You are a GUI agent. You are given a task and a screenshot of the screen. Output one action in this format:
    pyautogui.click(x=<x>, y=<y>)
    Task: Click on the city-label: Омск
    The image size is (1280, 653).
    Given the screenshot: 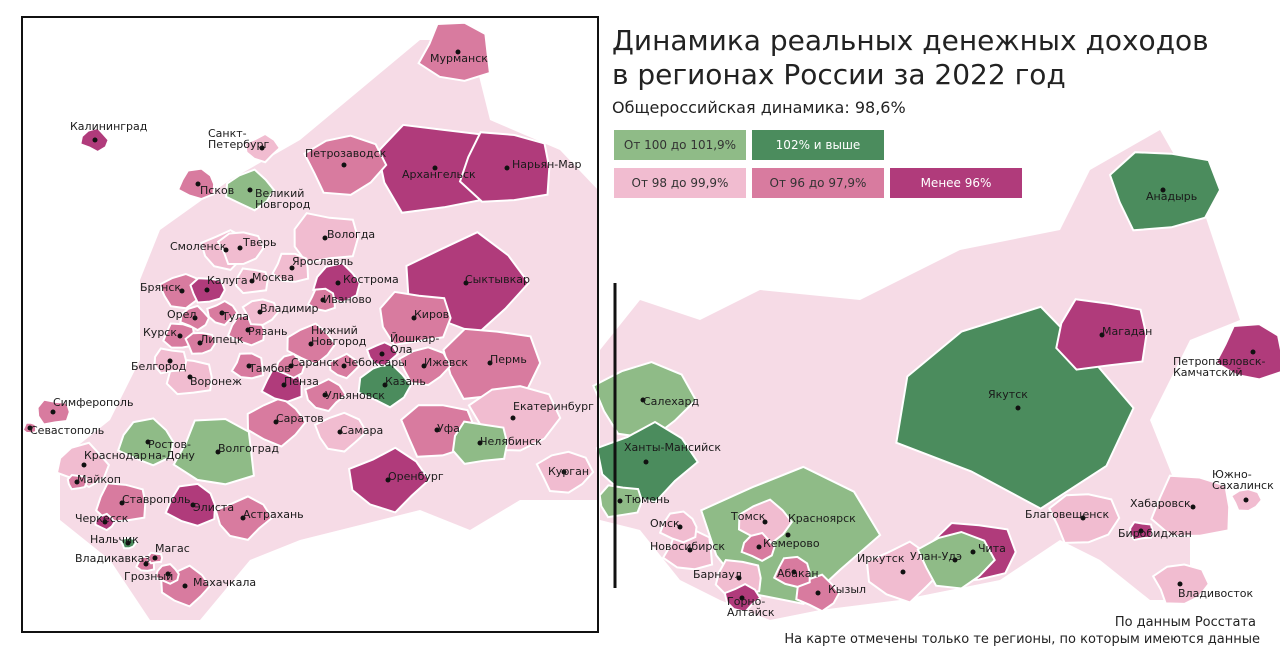 What is the action you would take?
    pyautogui.click(x=665, y=523)
    